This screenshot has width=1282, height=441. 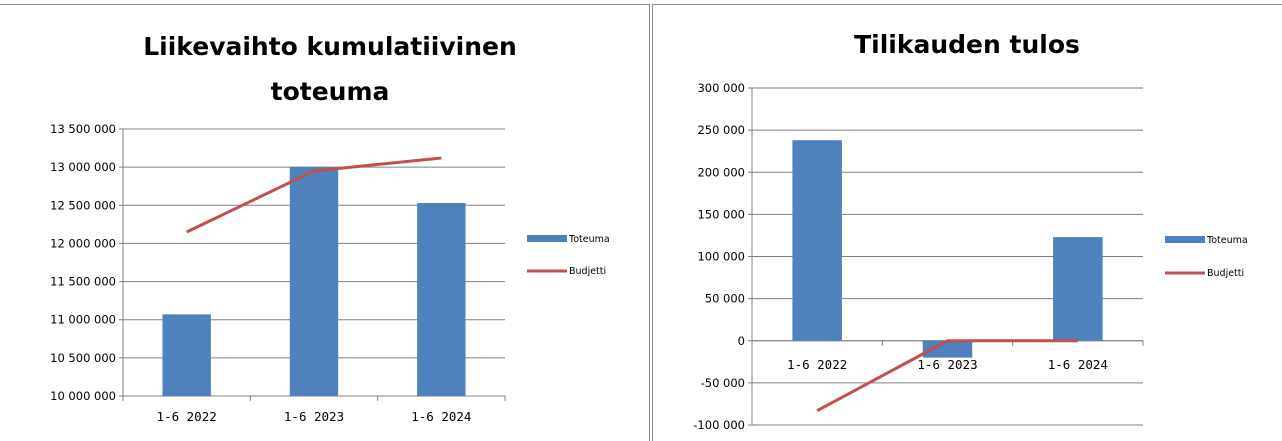 I want to click on chart-border-right, so click(x=649, y=222).